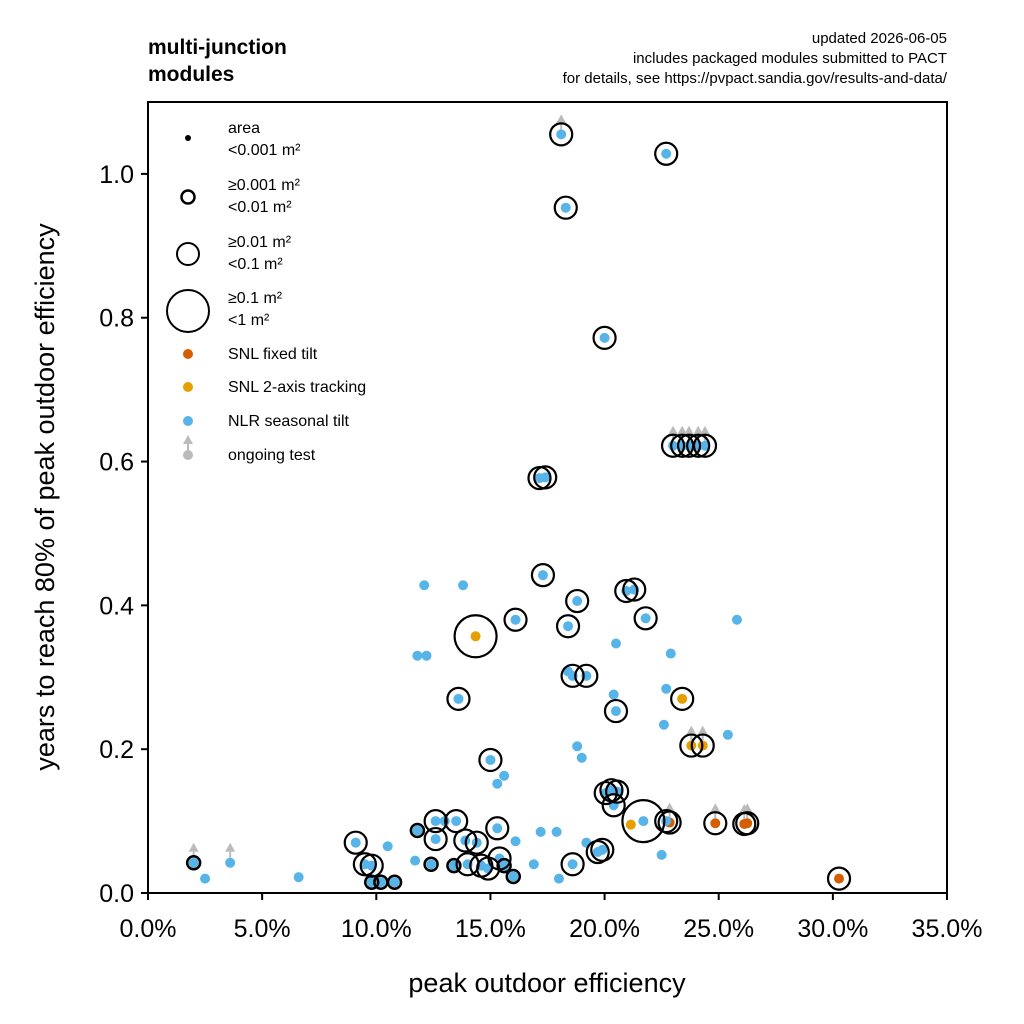  Describe the element at coordinates (249, 320) in the screenshot. I see `legend-size-l-label-2: <1 m²` at that location.